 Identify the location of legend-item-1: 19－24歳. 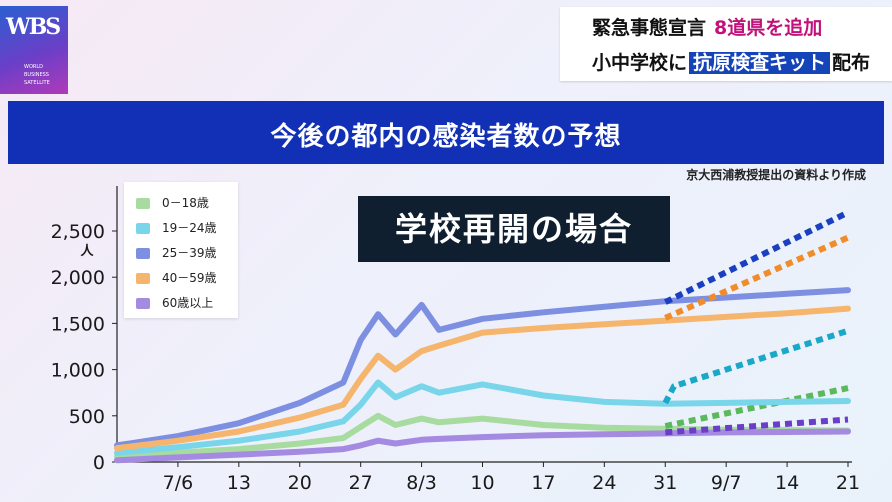
(176, 227).